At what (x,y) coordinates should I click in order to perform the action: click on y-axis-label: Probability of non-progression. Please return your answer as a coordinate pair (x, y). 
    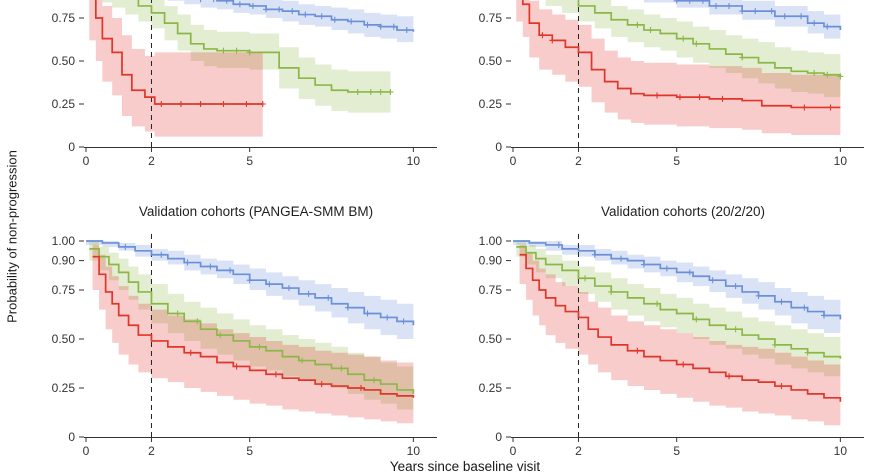
    Looking at the image, I should click on (12, 236).